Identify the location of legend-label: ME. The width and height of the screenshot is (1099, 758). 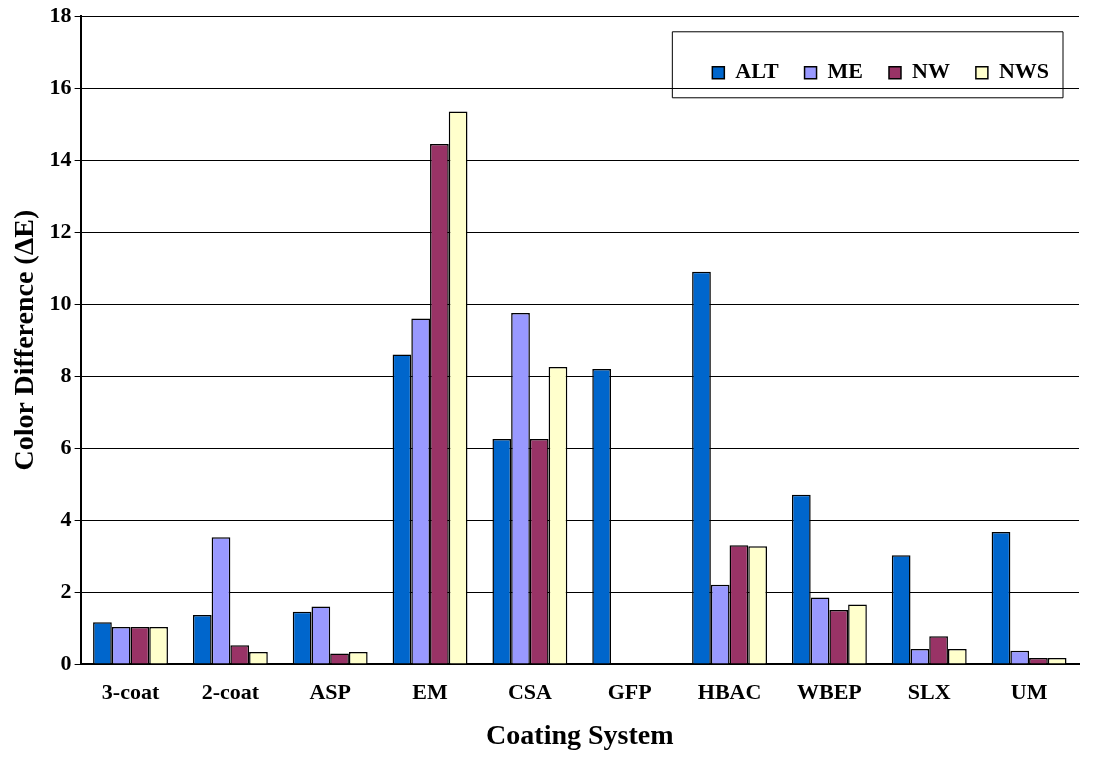
(845, 71).